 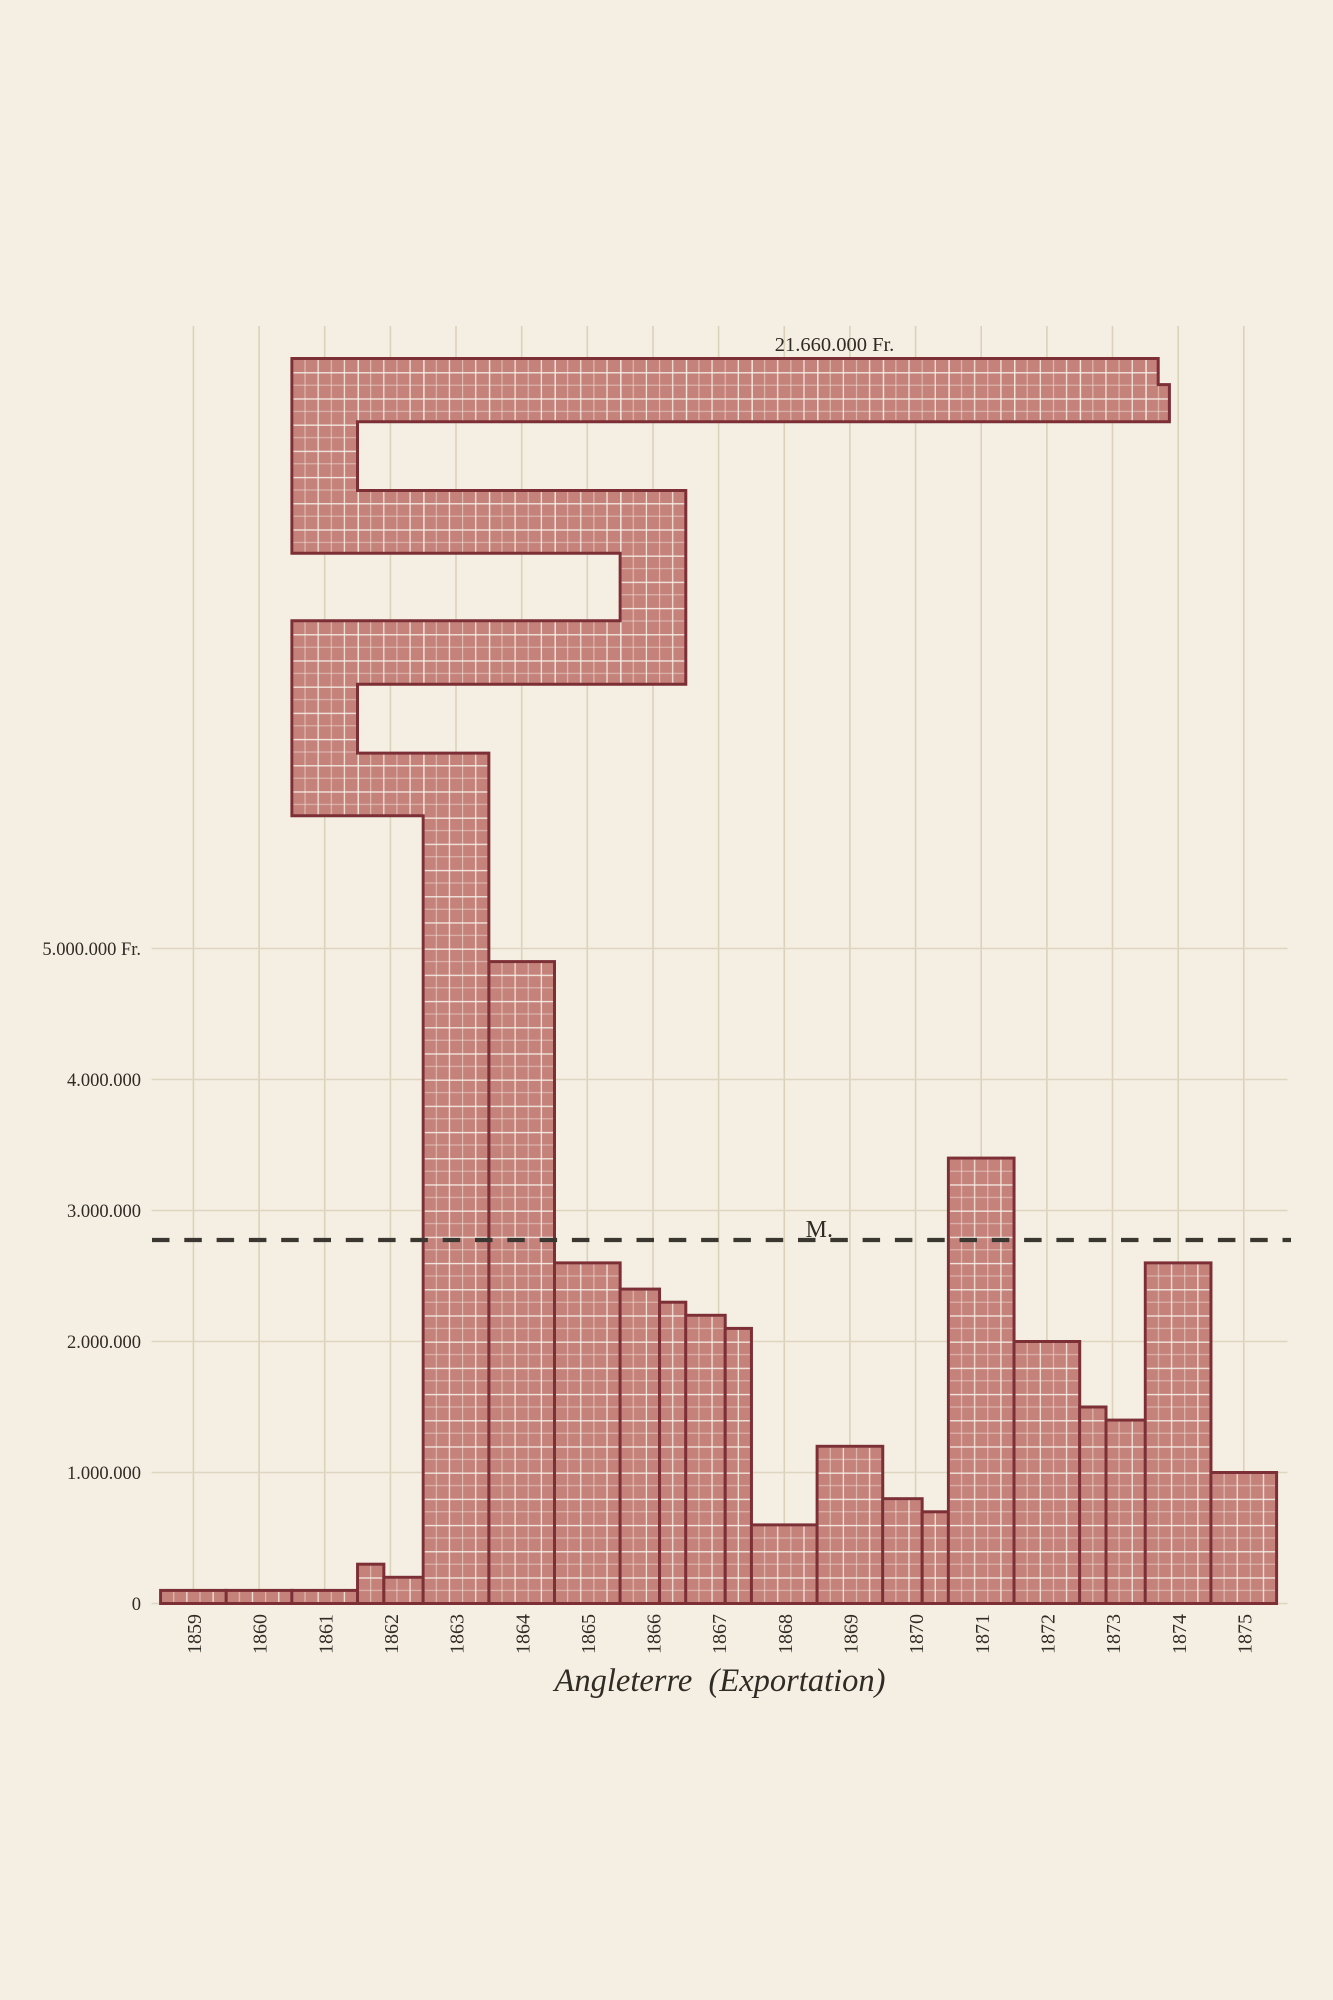 What do you see at coordinates (91, 950) in the screenshot?
I see `svg-text: 5.000.000 Fr.` at bounding box center [91, 950].